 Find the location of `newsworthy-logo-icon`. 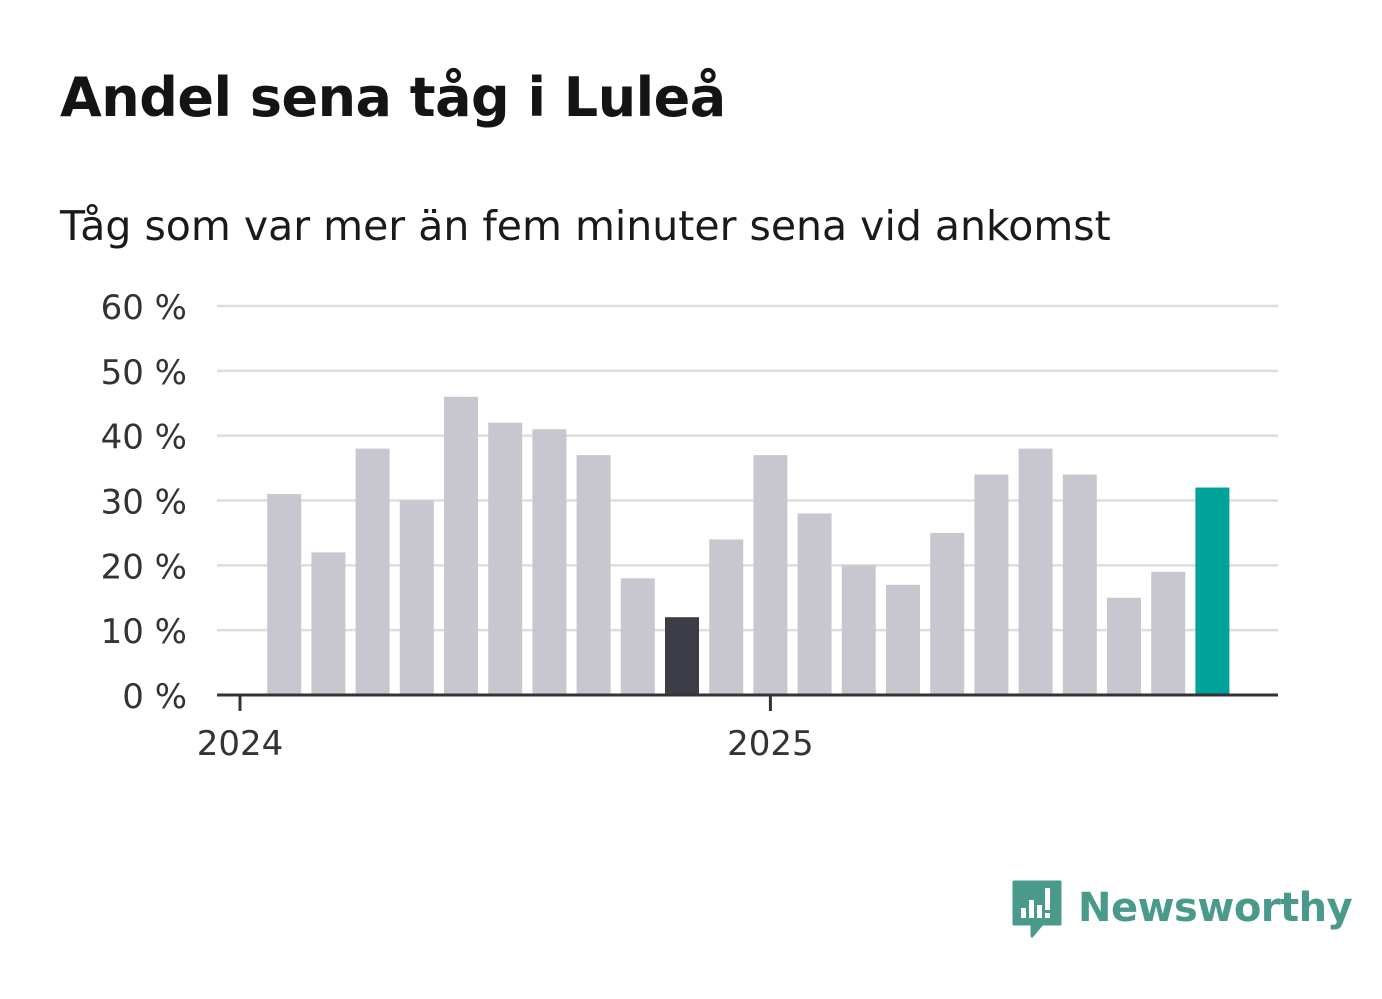

newsworthy-logo-icon is located at coordinates (1037, 909).